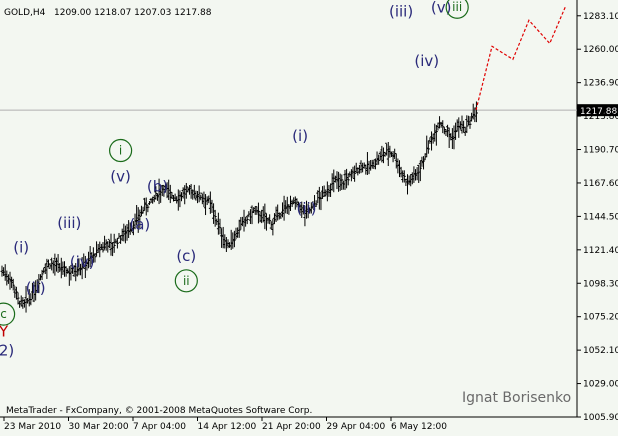 This screenshot has width=618, height=436. What do you see at coordinates (186, 256) in the screenshot?
I see `wave-label: (c)` at bounding box center [186, 256].